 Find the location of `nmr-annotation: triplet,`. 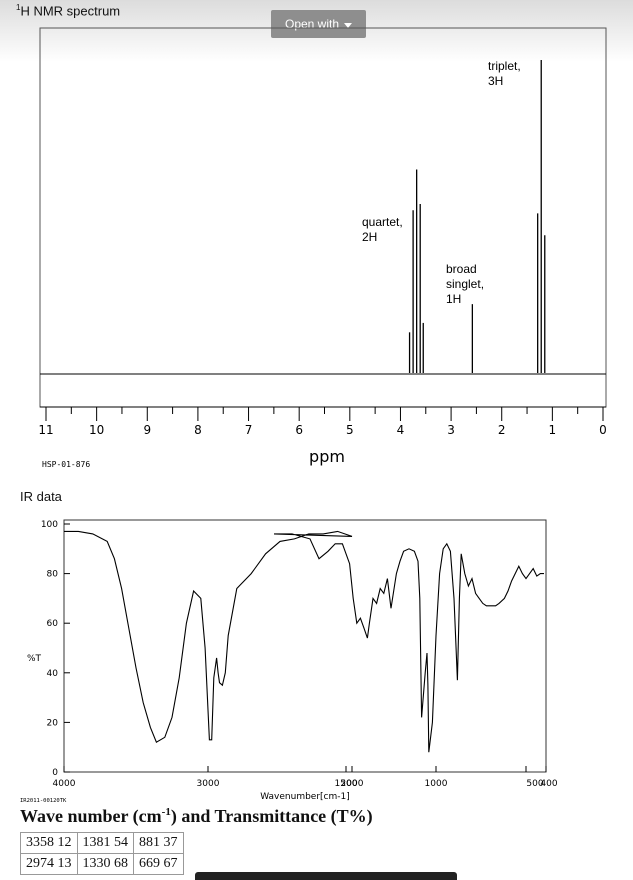

nmr-annotation: triplet, is located at coordinates (504, 66).